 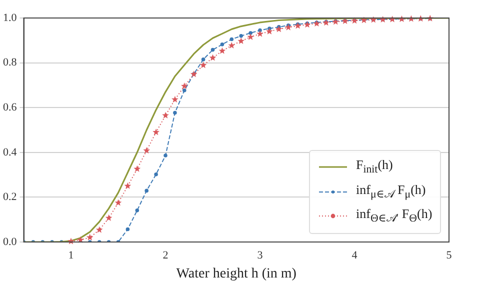 I want to click on legend-label: F$_{init}$(h), so click(x=374, y=167).